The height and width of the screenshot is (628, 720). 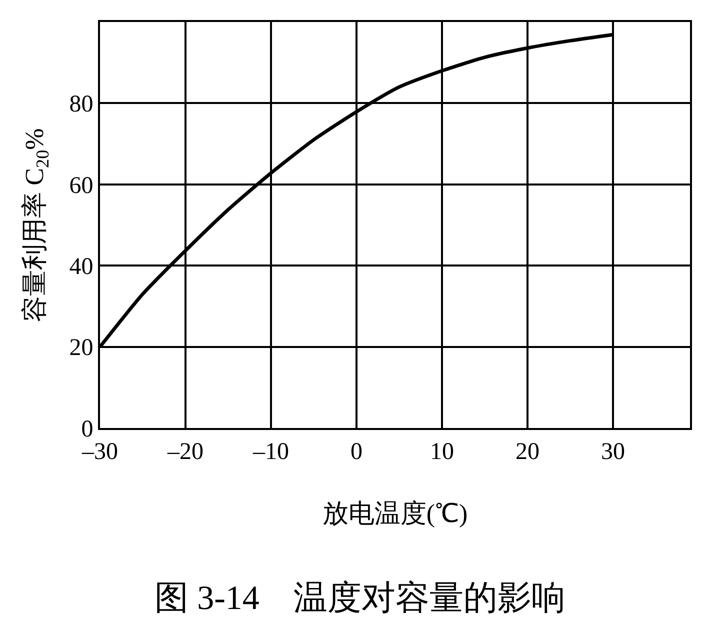 I want to click on x-tick-label: 0, so click(x=356, y=451).